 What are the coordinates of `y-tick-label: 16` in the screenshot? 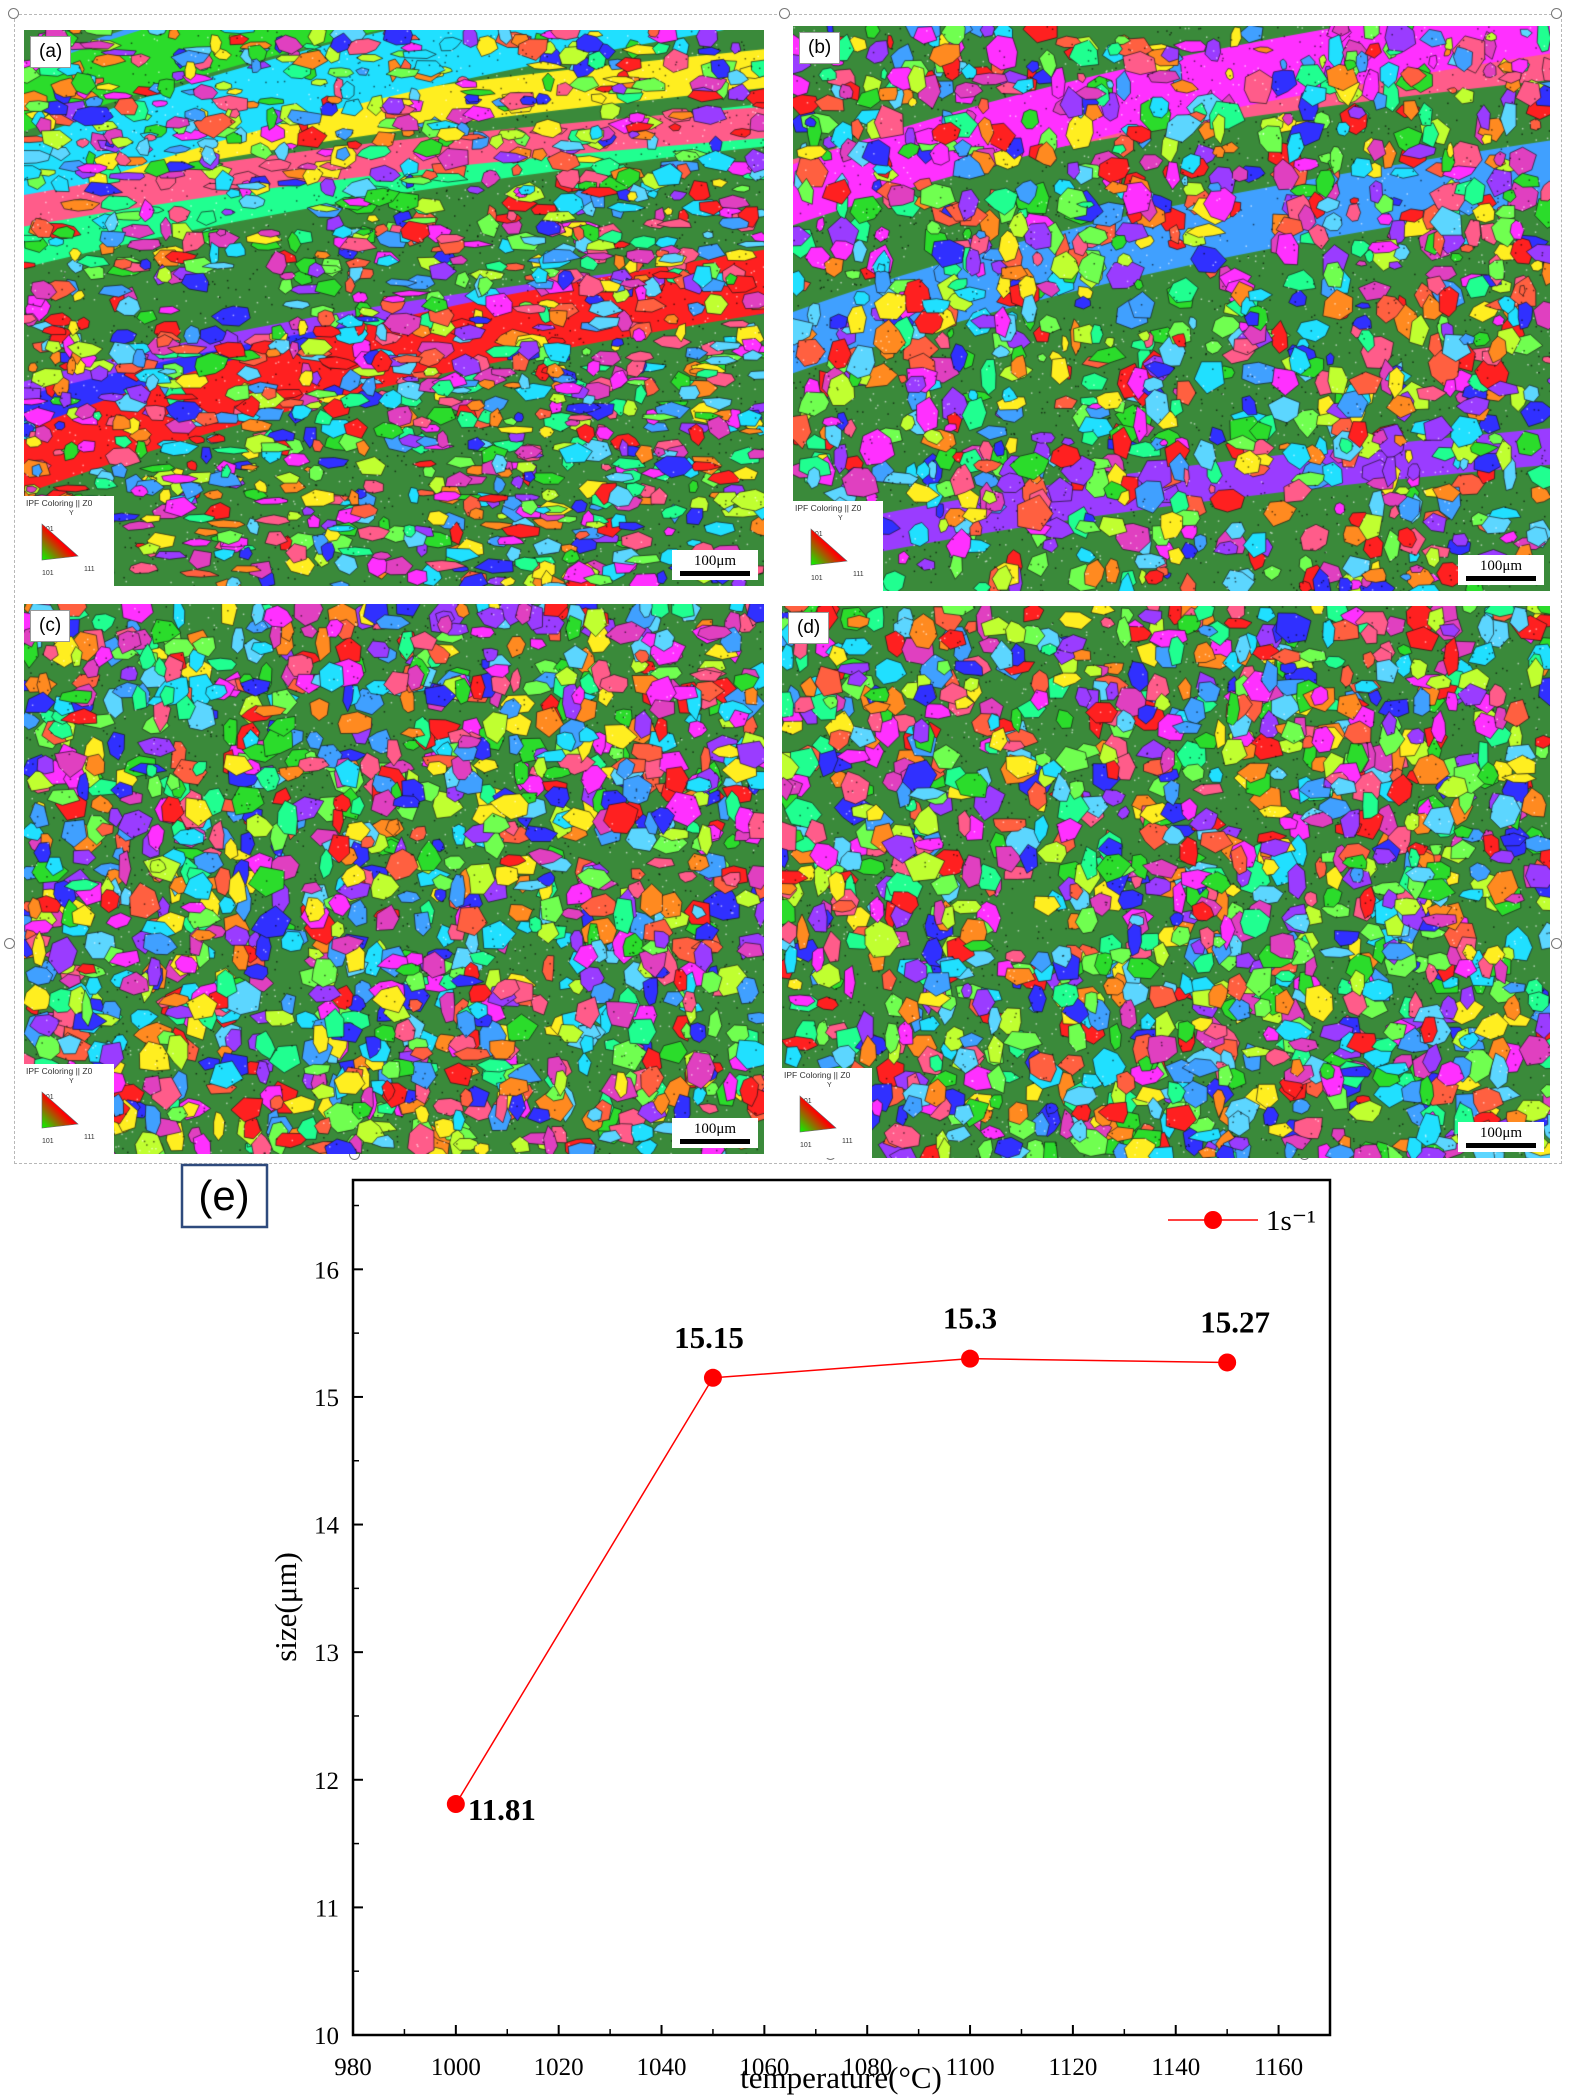 It's located at (326, 1270).